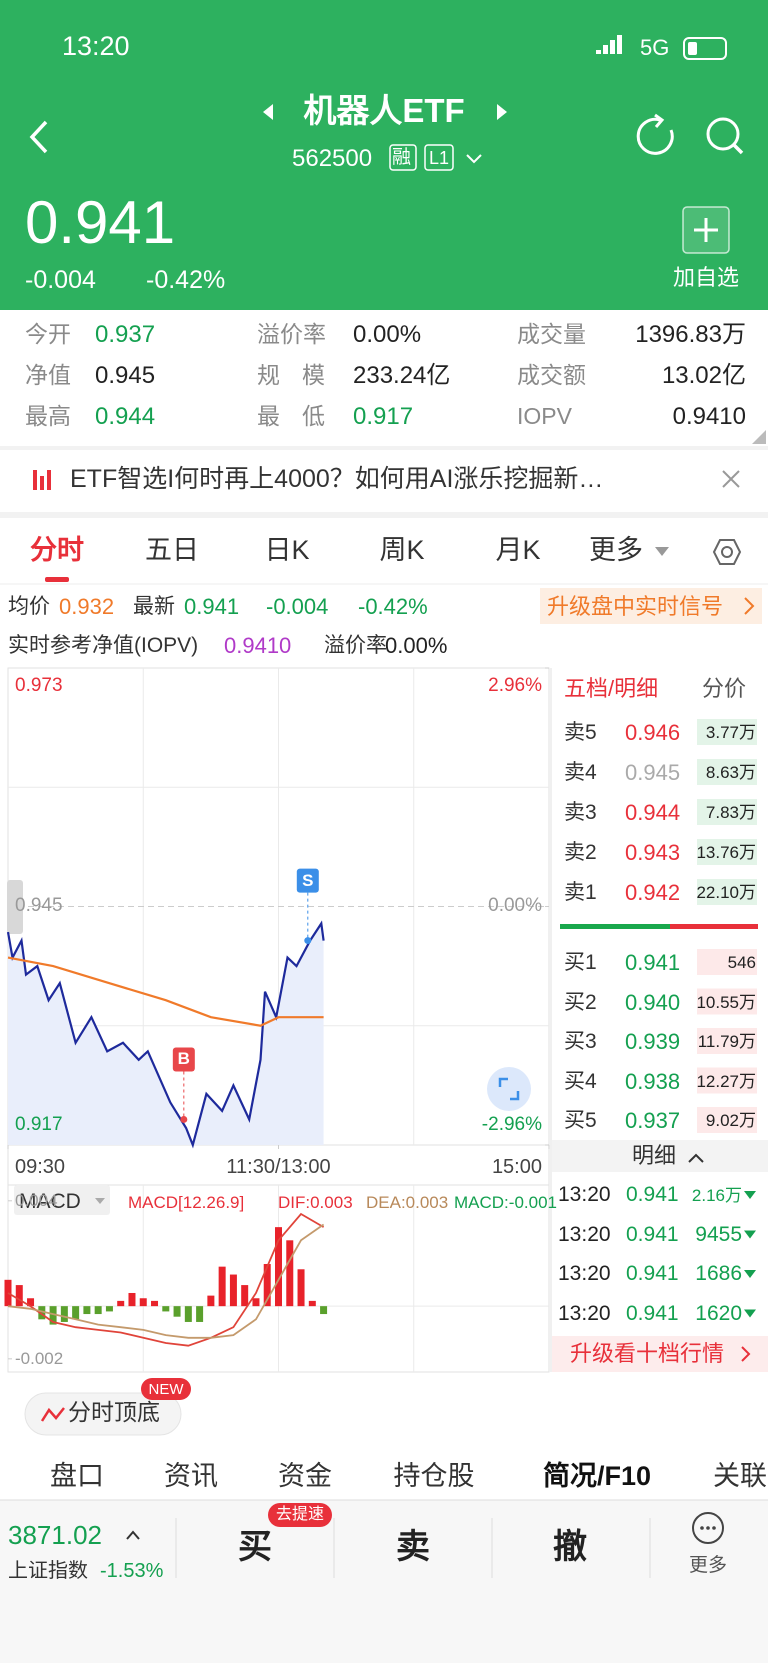 The width and height of the screenshot is (768, 1663). I want to click on macd-title: MACD, so click(50, 1201).